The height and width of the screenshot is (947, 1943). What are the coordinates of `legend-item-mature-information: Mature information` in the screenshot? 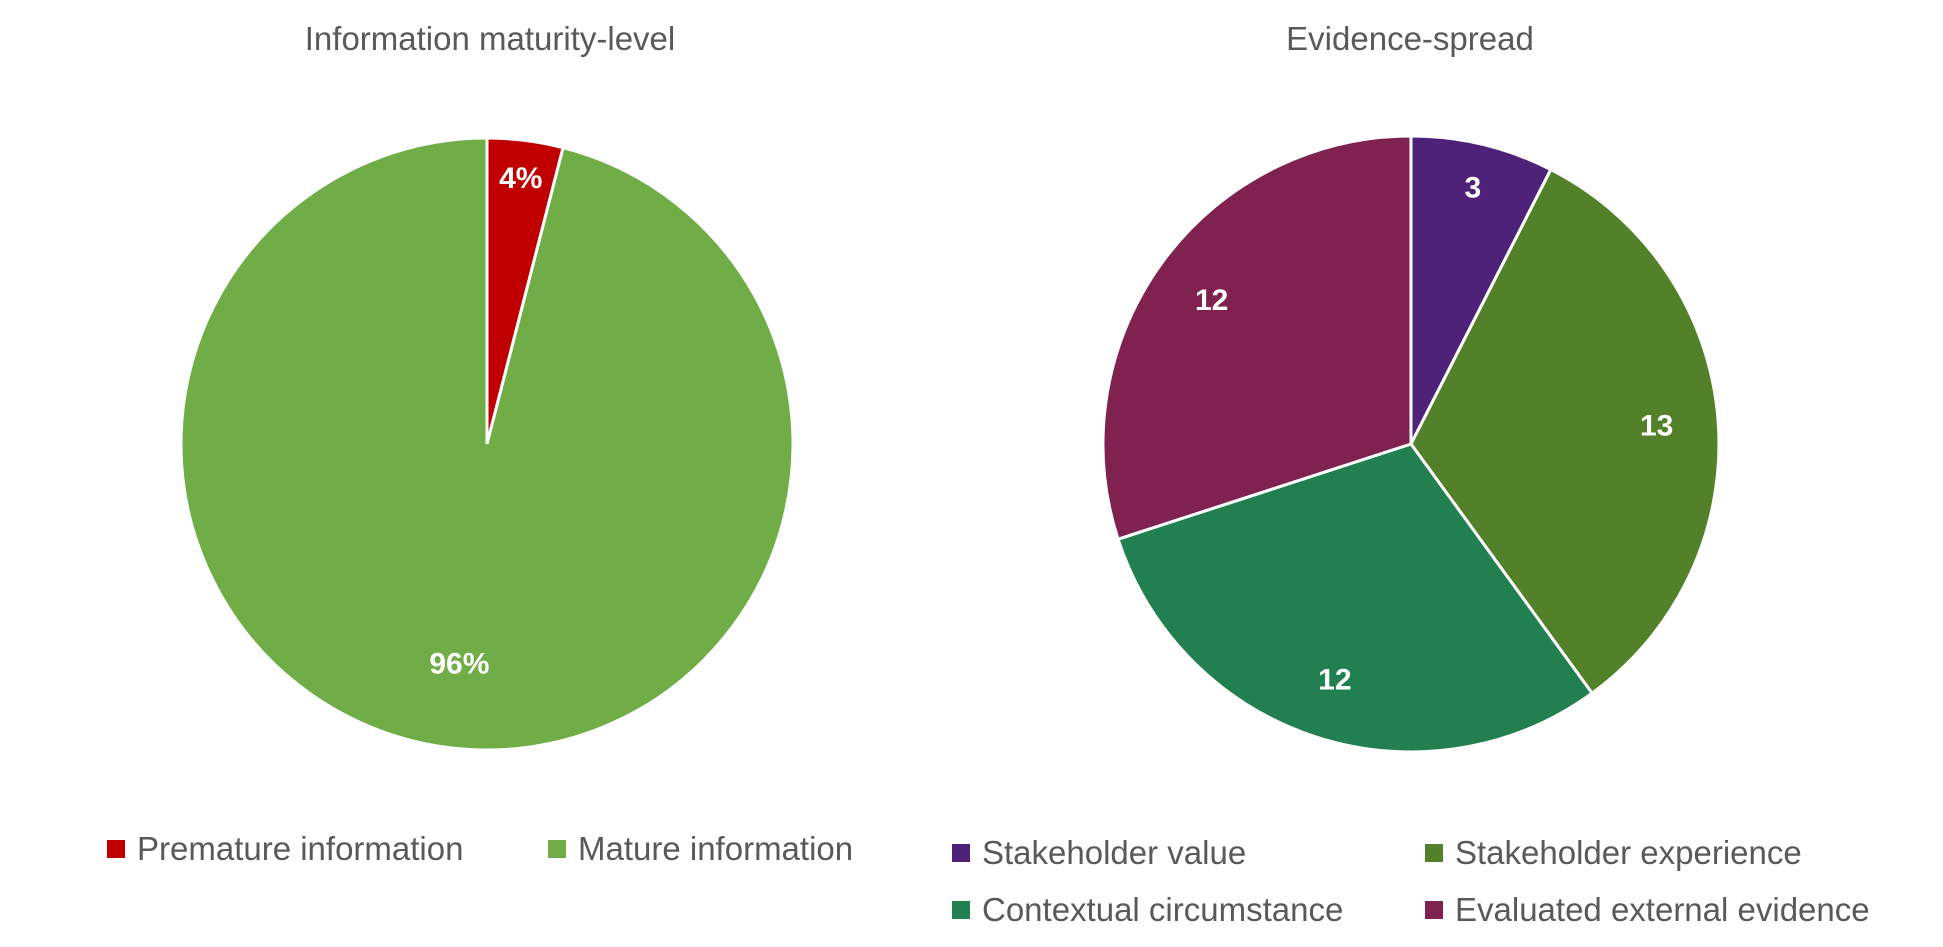 It's located at (700, 849).